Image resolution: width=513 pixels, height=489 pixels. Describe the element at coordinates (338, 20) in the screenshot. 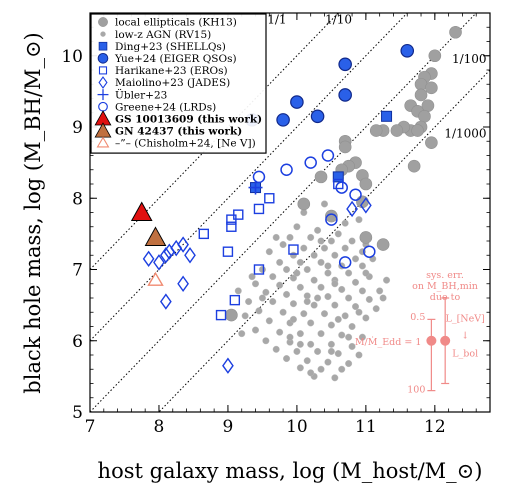

I see `ratio-line-label: 1/10` at that location.